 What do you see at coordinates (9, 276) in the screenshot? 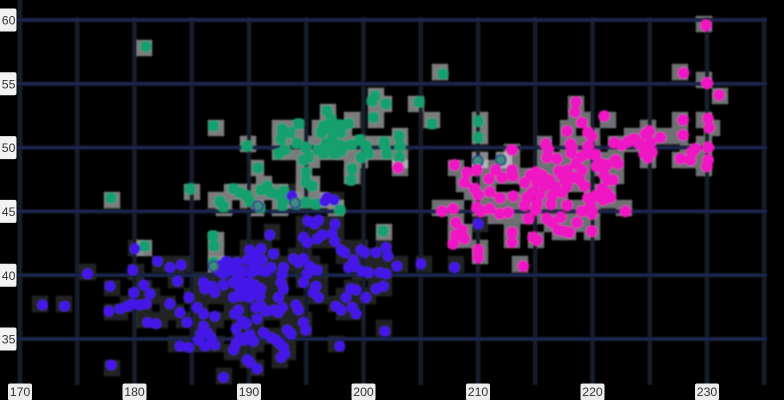
I see `svg-text: 40` at bounding box center [9, 276].